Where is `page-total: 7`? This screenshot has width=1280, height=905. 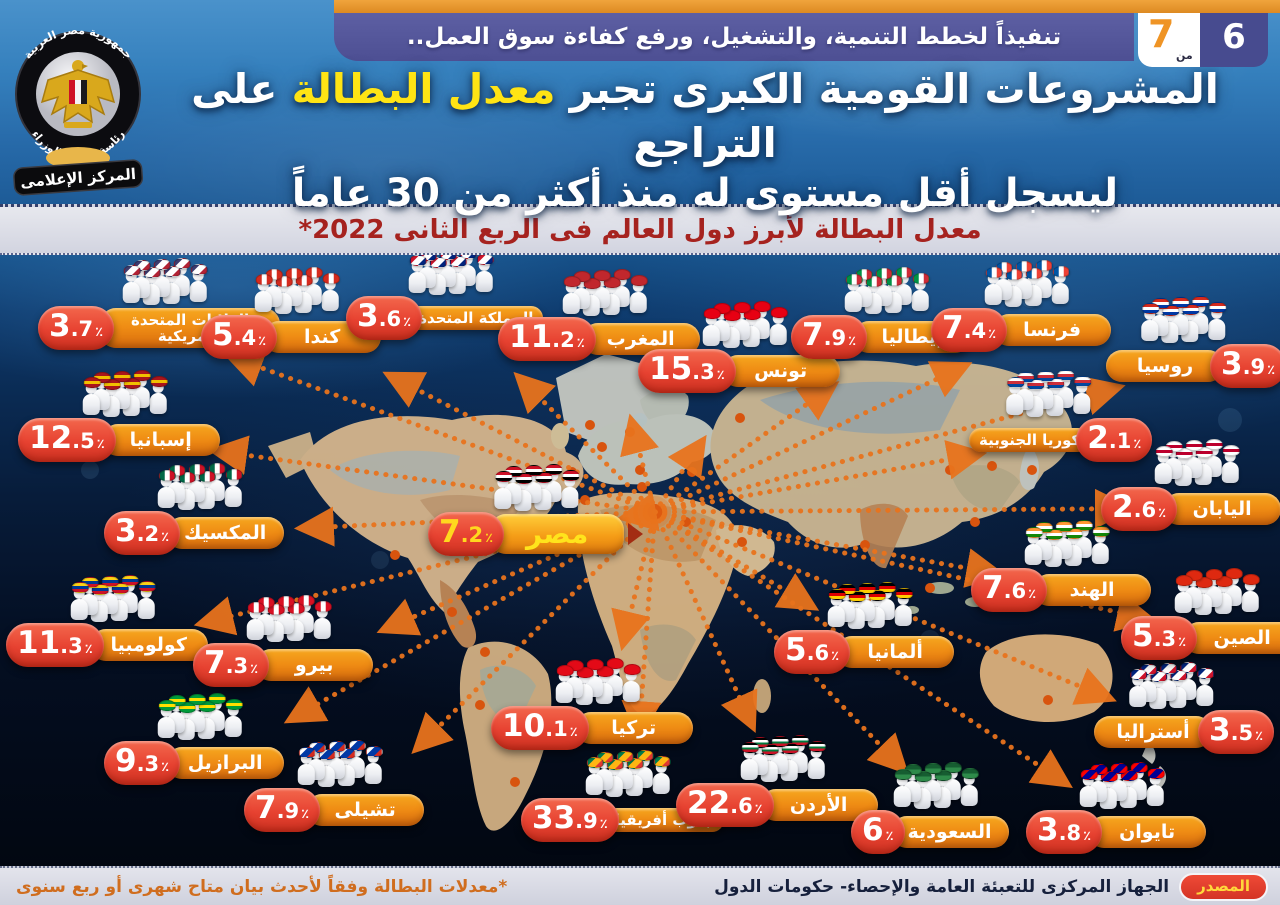 page-total: 7 is located at coordinates (1161, 34).